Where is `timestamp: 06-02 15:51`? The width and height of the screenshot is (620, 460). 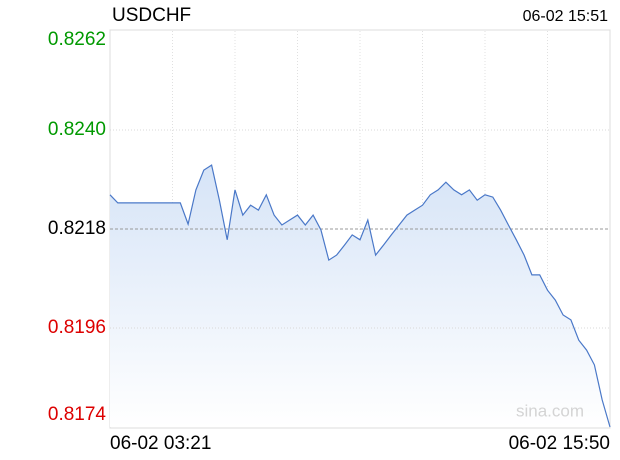 timestamp: 06-02 15:51 is located at coordinates (566, 16).